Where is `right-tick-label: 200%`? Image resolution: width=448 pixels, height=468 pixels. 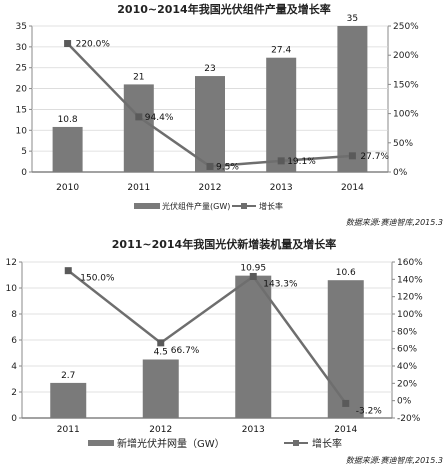
right-tick-label: 200% is located at coordinates (406, 56).